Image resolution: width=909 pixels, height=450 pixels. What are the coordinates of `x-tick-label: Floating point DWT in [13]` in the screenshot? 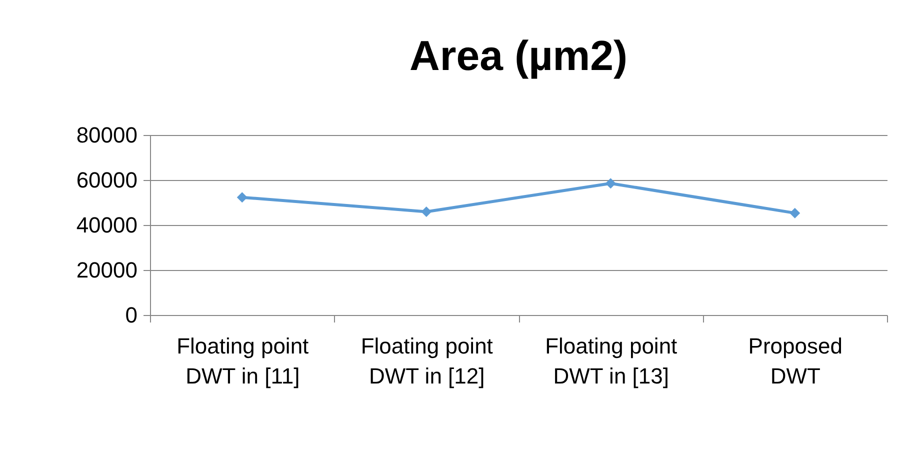 It's located at (611, 361).